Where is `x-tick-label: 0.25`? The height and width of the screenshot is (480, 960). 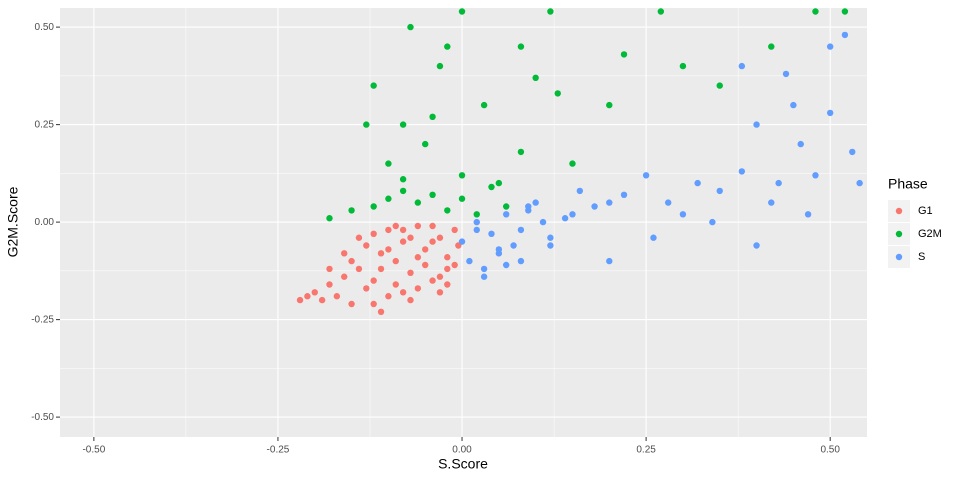 x-tick-label: 0.25 is located at coordinates (646, 450).